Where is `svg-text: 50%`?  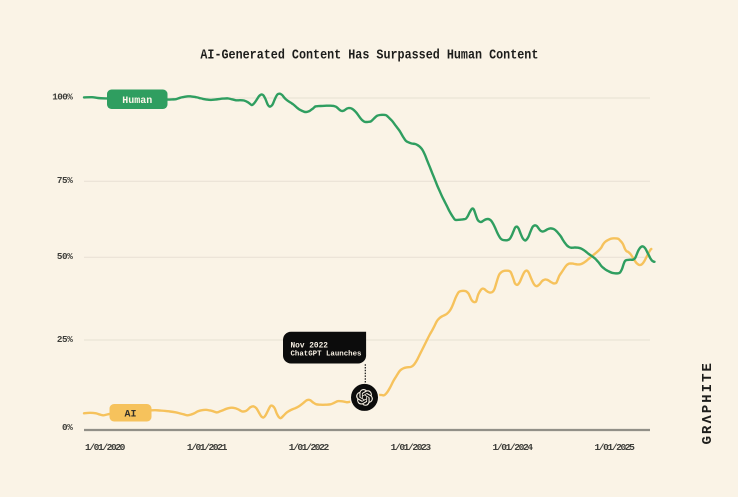 svg-text: 50% is located at coordinates (65, 256).